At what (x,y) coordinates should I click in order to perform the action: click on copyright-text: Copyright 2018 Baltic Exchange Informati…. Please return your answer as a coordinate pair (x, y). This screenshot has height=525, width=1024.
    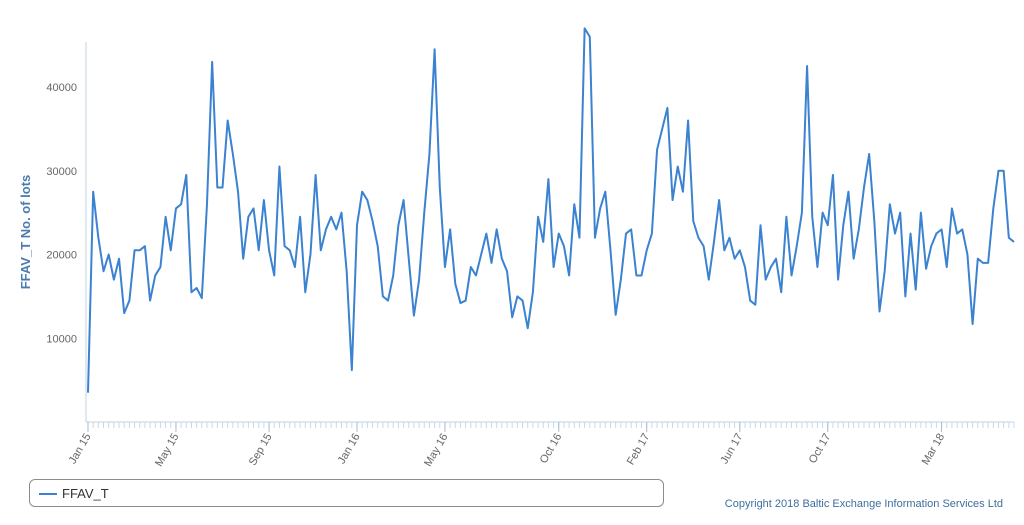
    Looking at the image, I should click on (863, 504).